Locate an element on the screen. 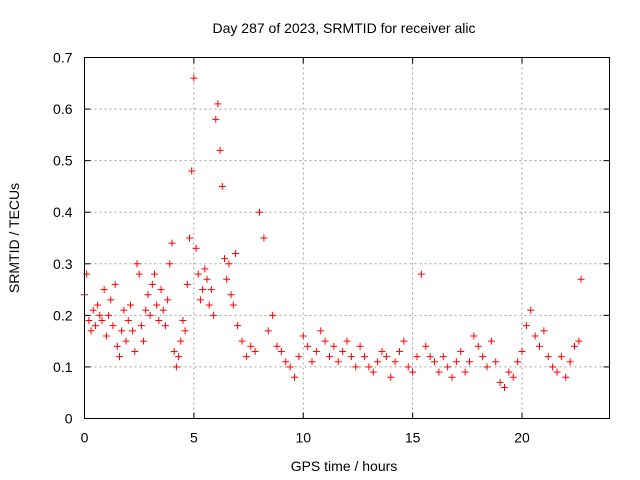 This screenshot has width=640, height=480. x-tick-label: 5 is located at coordinates (194, 438).